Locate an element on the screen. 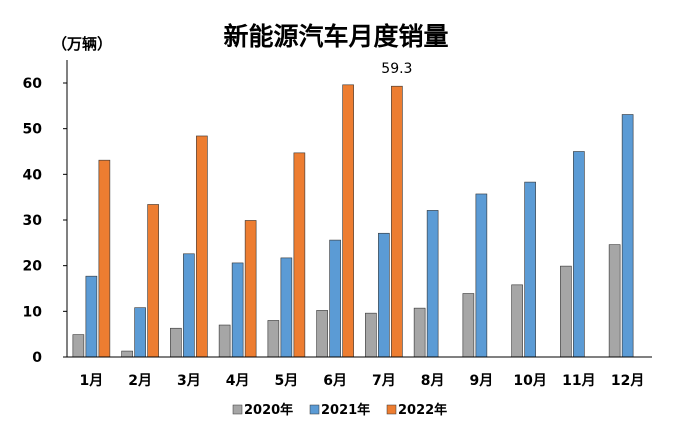  y-tick-label: 50 is located at coordinates (33, 130).